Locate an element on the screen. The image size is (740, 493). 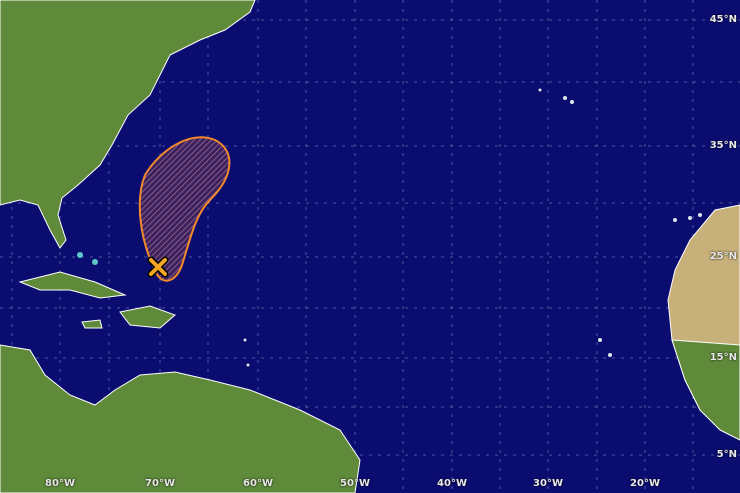
lat-label-35n: 35°N is located at coordinates (723, 145).